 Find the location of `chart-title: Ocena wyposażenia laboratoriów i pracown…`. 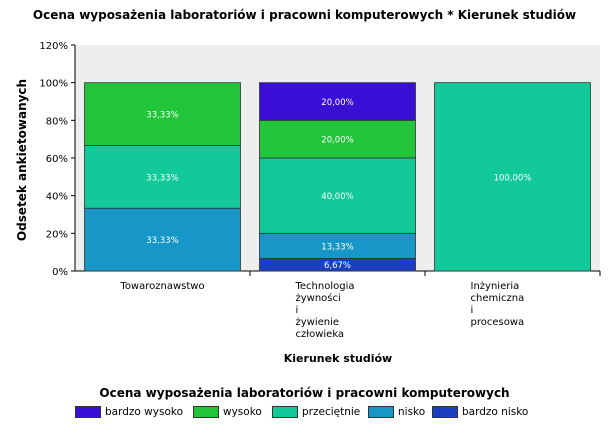

chart-title: Ocena wyposażenia laboratoriów i pracown… is located at coordinates (304, 15).